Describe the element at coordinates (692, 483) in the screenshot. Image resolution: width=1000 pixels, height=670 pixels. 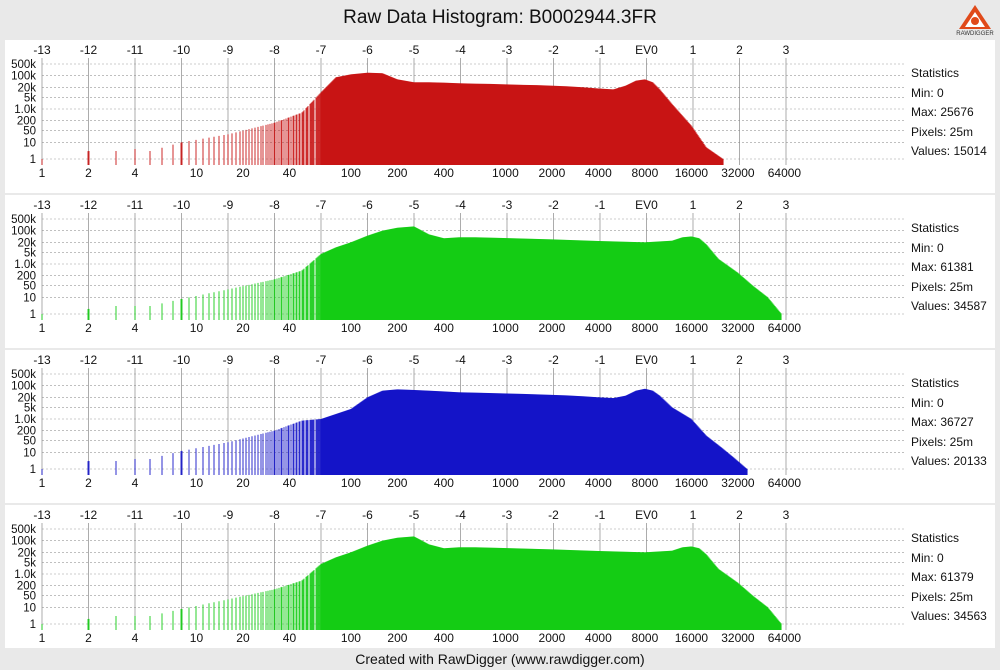
I see `x-tick-label: 16000` at that location.